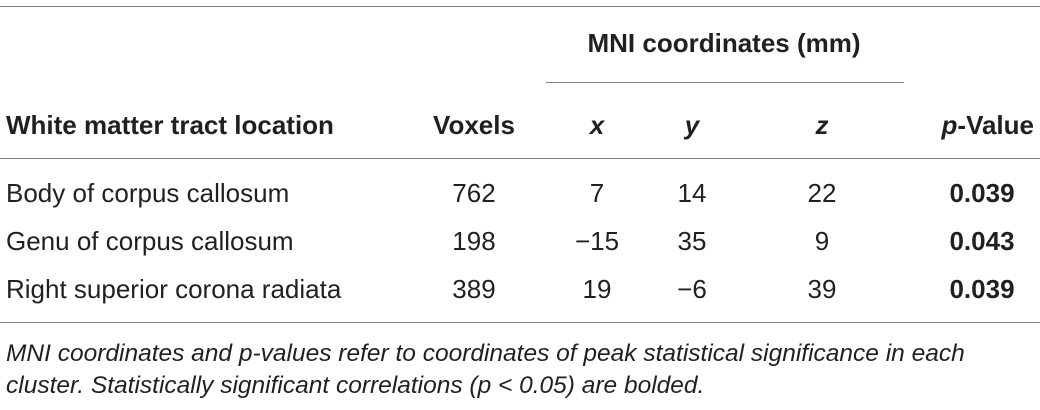  Describe the element at coordinates (692, 289) in the screenshot. I see `row-y: −6` at that location.